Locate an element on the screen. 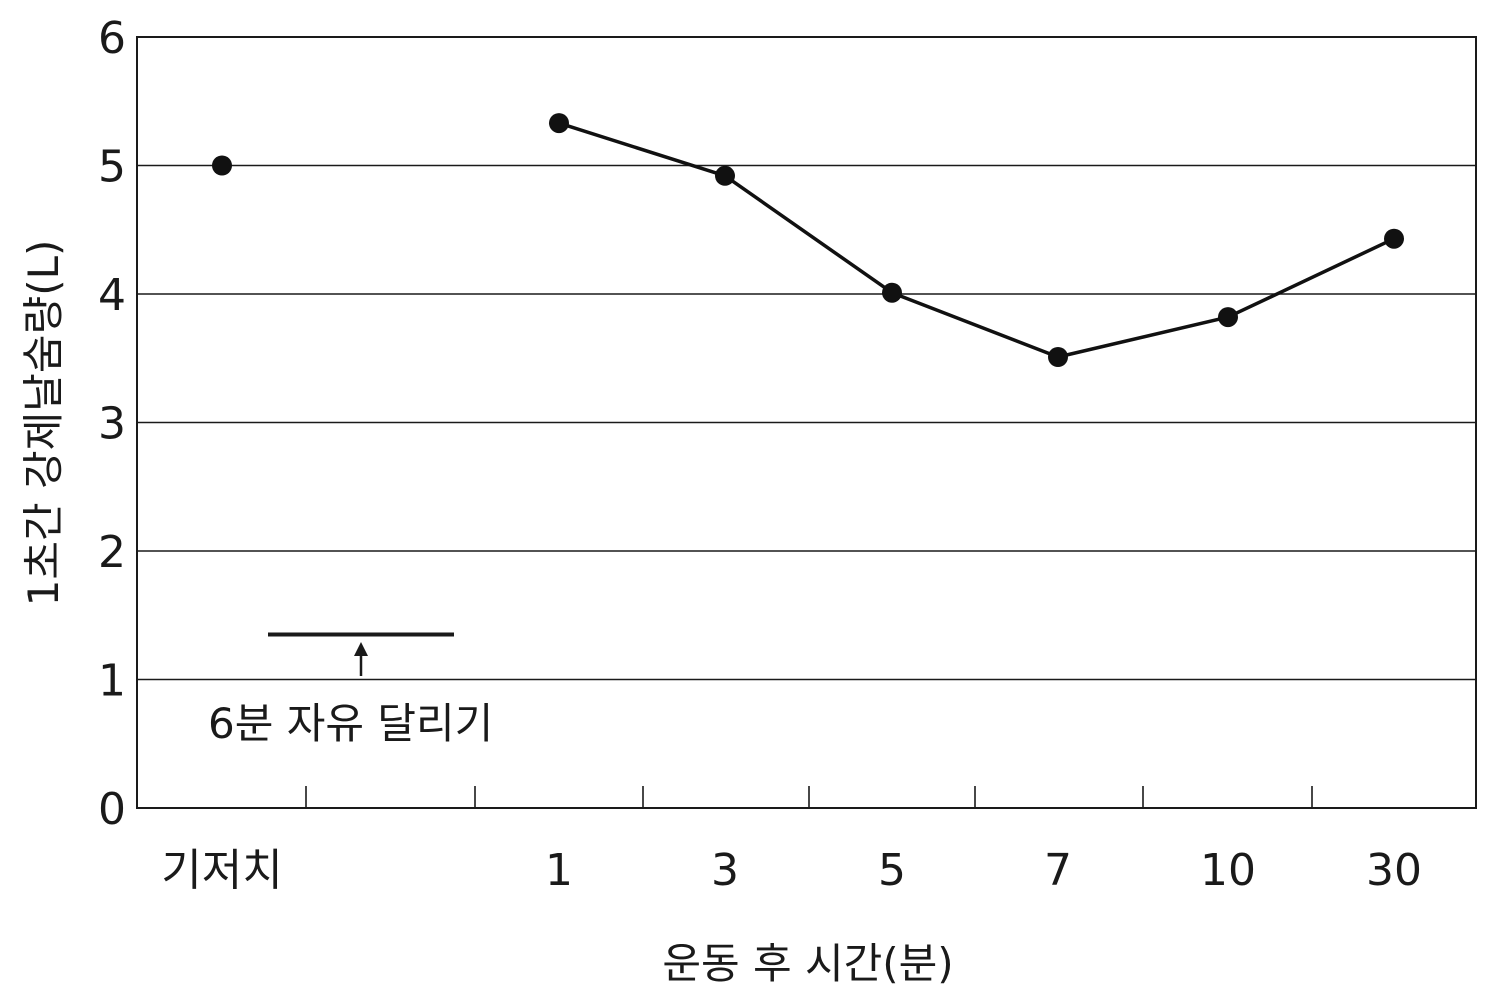 The width and height of the screenshot is (1493, 1000). exercise-annotation: 6분 자유 달리기 is located at coordinates (350, 690).